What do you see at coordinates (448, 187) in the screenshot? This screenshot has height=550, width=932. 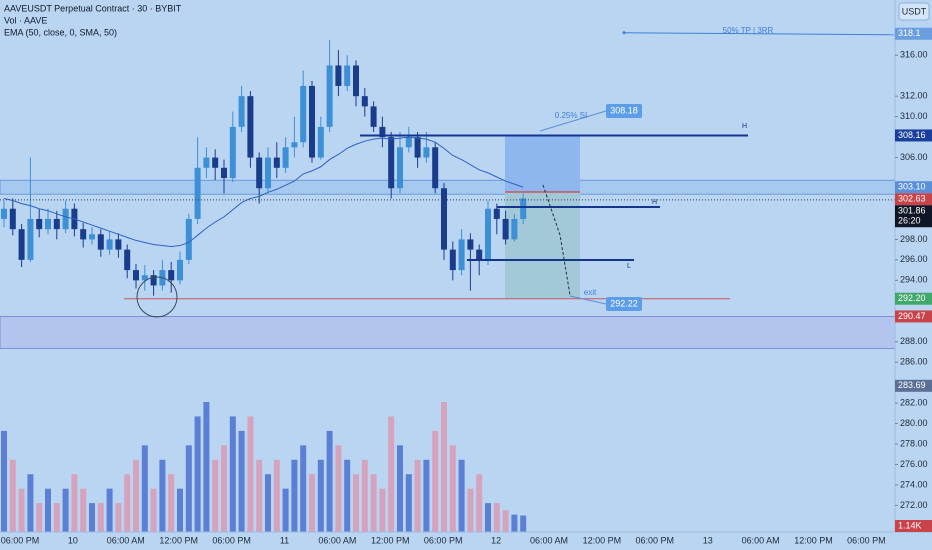 I see `resistance-zone` at bounding box center [448, 187].